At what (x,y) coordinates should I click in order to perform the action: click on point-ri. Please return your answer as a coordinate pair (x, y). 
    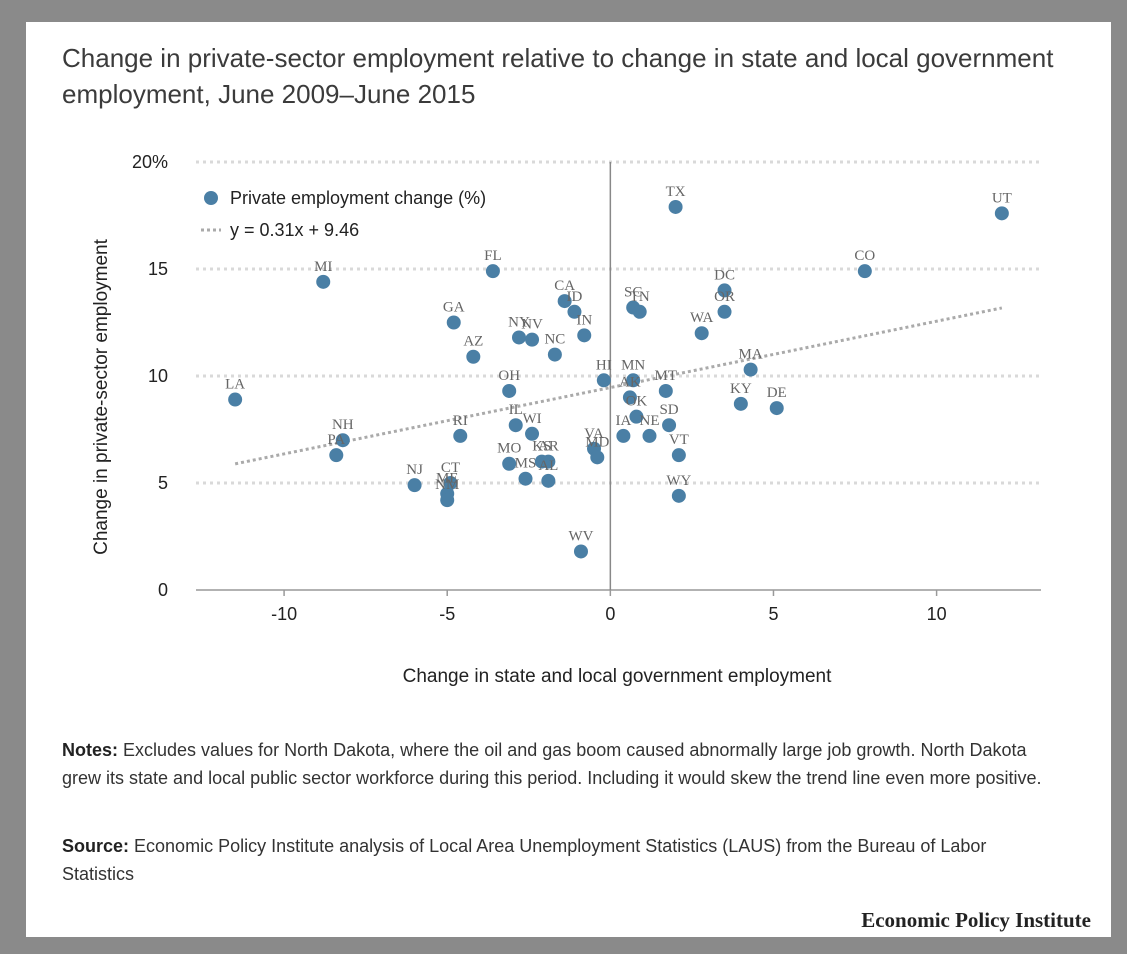
    Looking at the image, I should click on (460, 435).